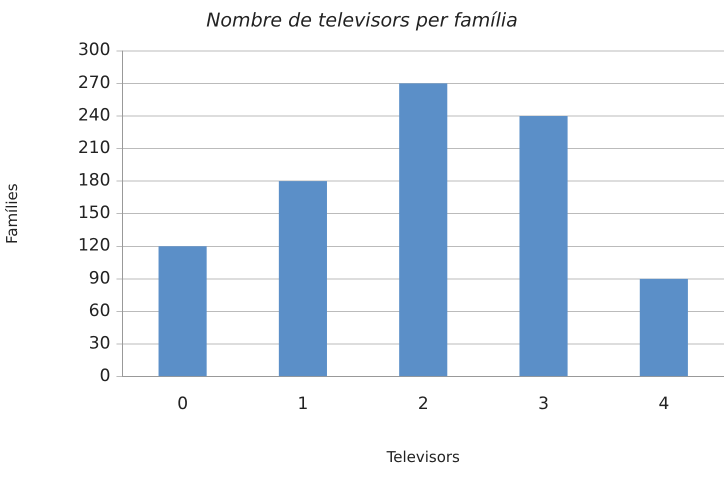 This screenshot has height=481, width=724. What do you see at coordinates (11, 213) in the screenshot?
I see `y-axis-title: Famílies` at bounding box center [11, 213].